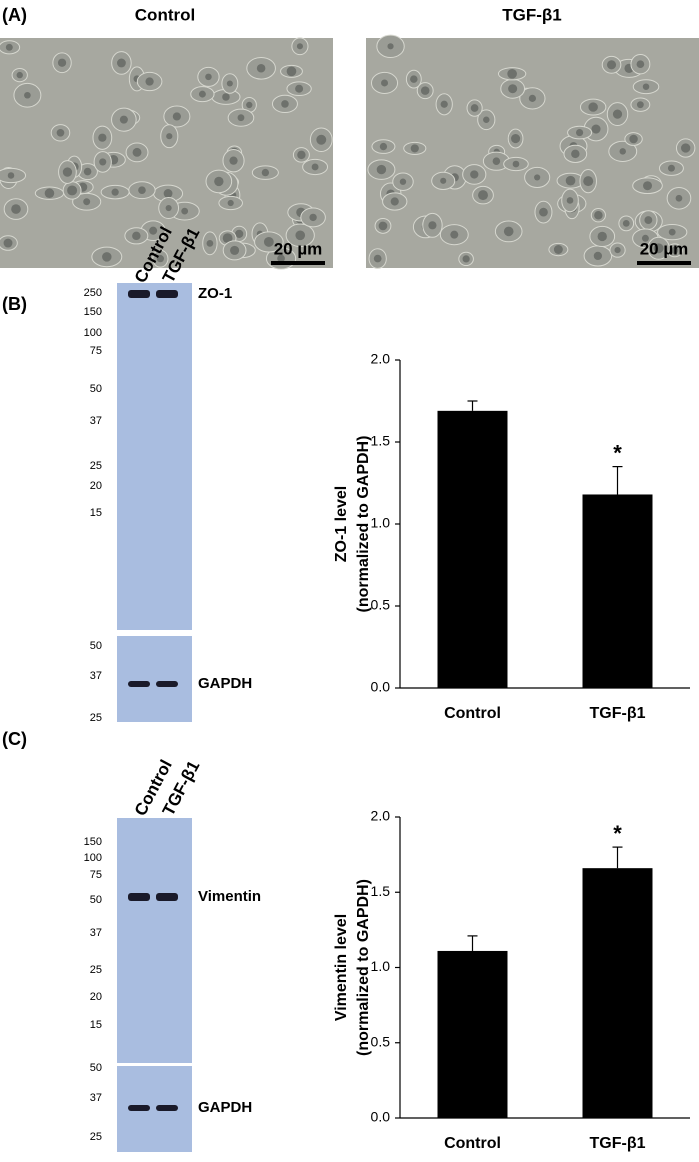  What do you see at coordinates (225, 1107) in the screenshot?
I see `band-label: GAPDH` at bounding box center [225, 1107].